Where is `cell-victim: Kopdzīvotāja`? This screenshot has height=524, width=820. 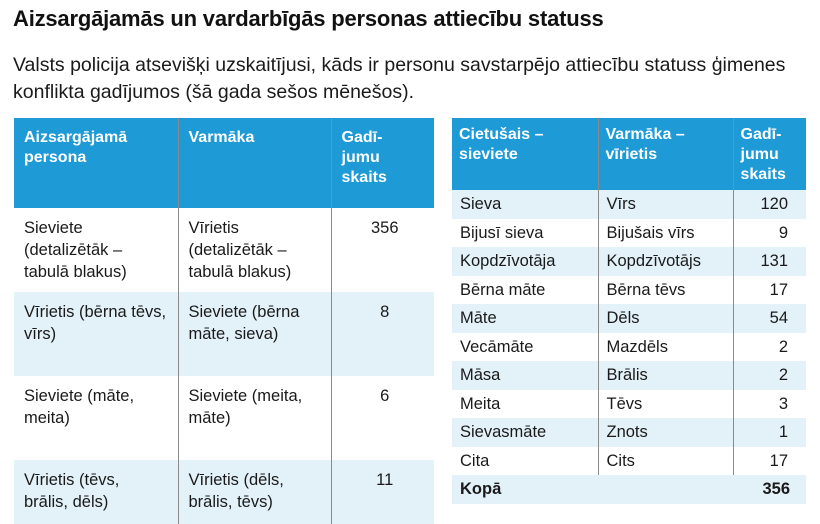
cell-victim: Kopdzīvotāja is located at coordinates (525, 261).